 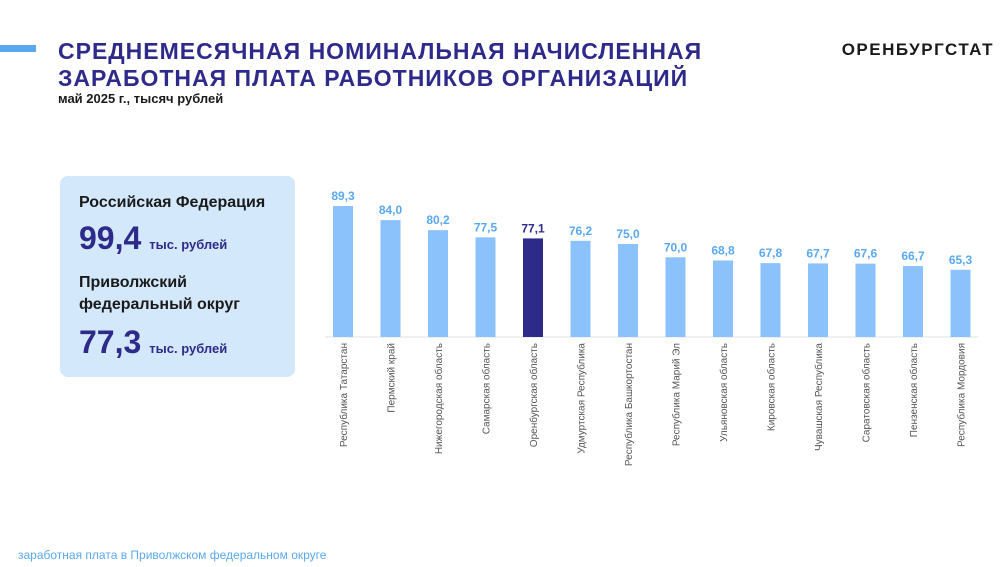 I want to click on value-label-2: 80,2, so click(x=438, y=220).